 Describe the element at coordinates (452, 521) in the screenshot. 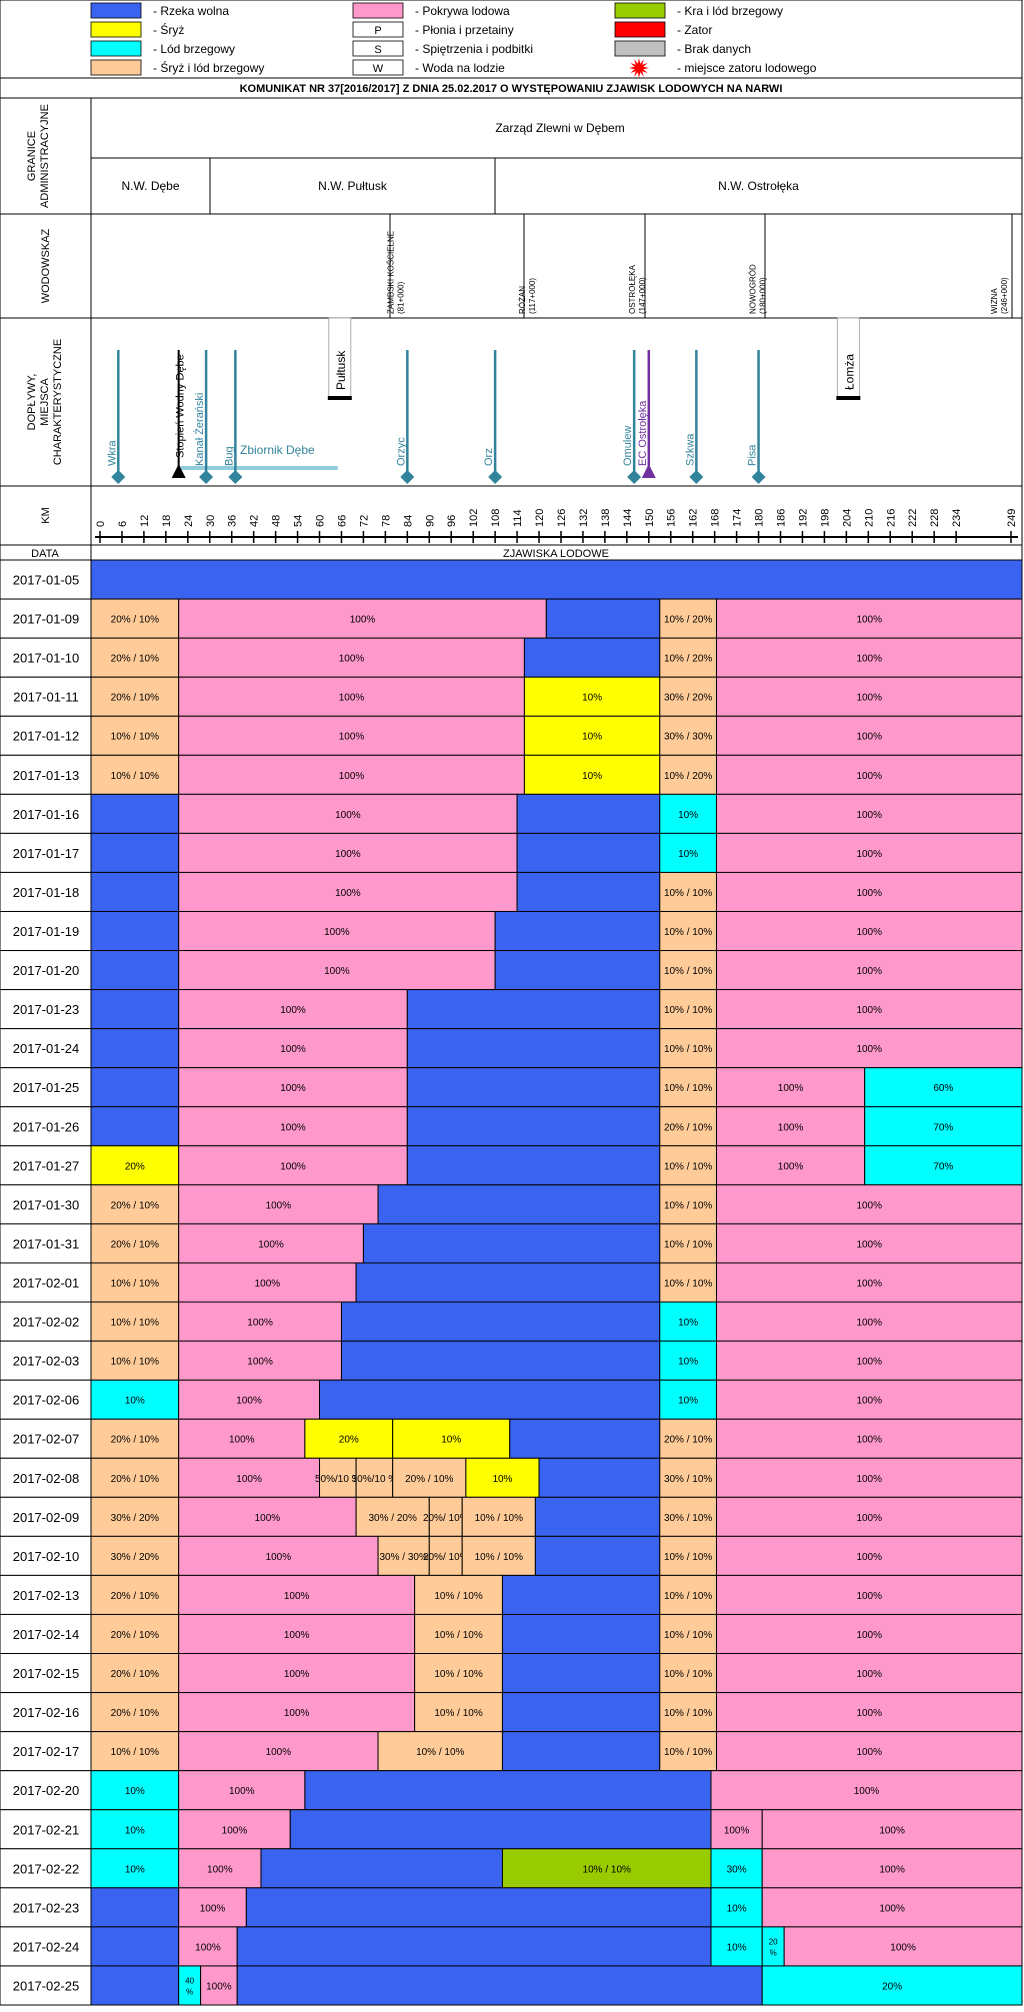

I see `km-tick-label-wrap: 96` at that location.